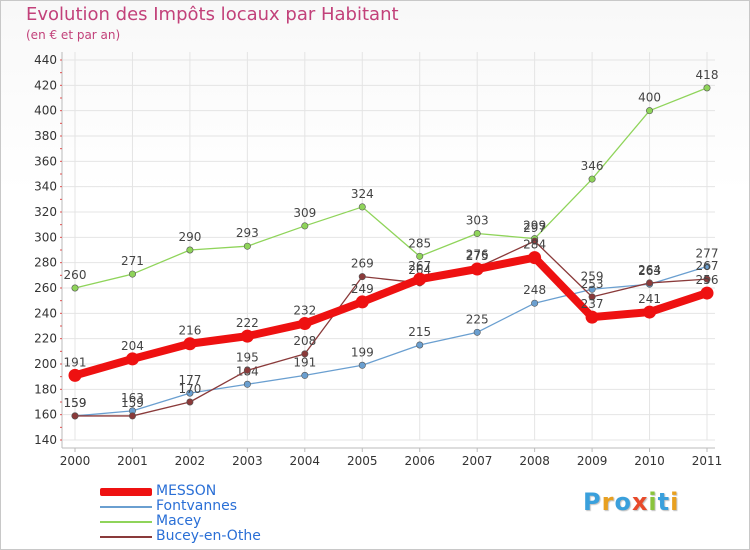 The width and height of the screenshot is (750, 550). Describe the element at coordinates (212, 14) in the screenshot. I see `chart-title: Evolution des Impôts locaux par Habitant` at that location.